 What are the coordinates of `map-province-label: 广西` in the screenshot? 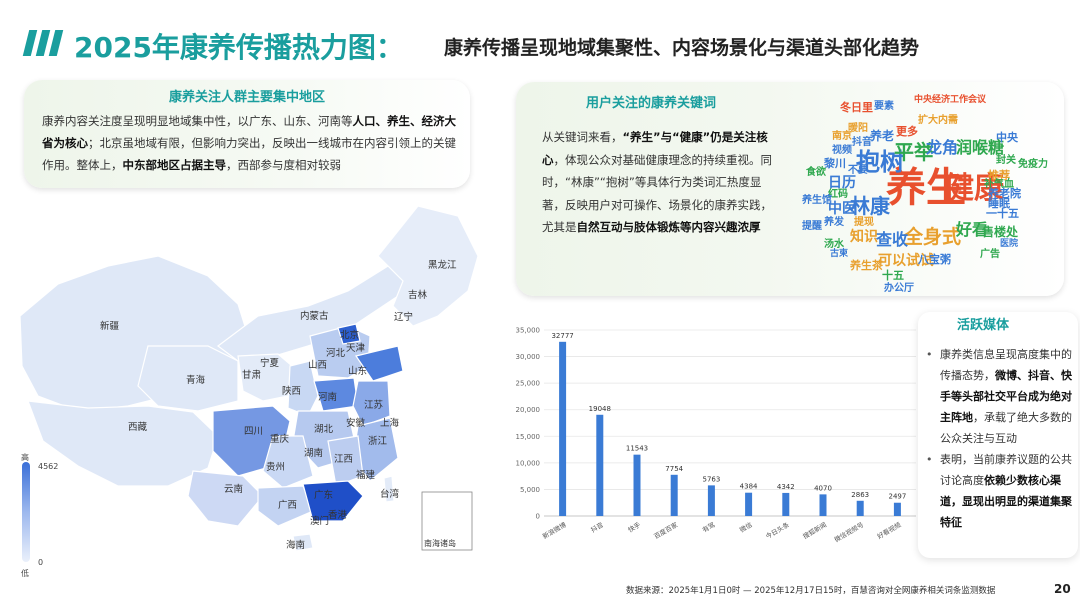 It's located at (287, 505).